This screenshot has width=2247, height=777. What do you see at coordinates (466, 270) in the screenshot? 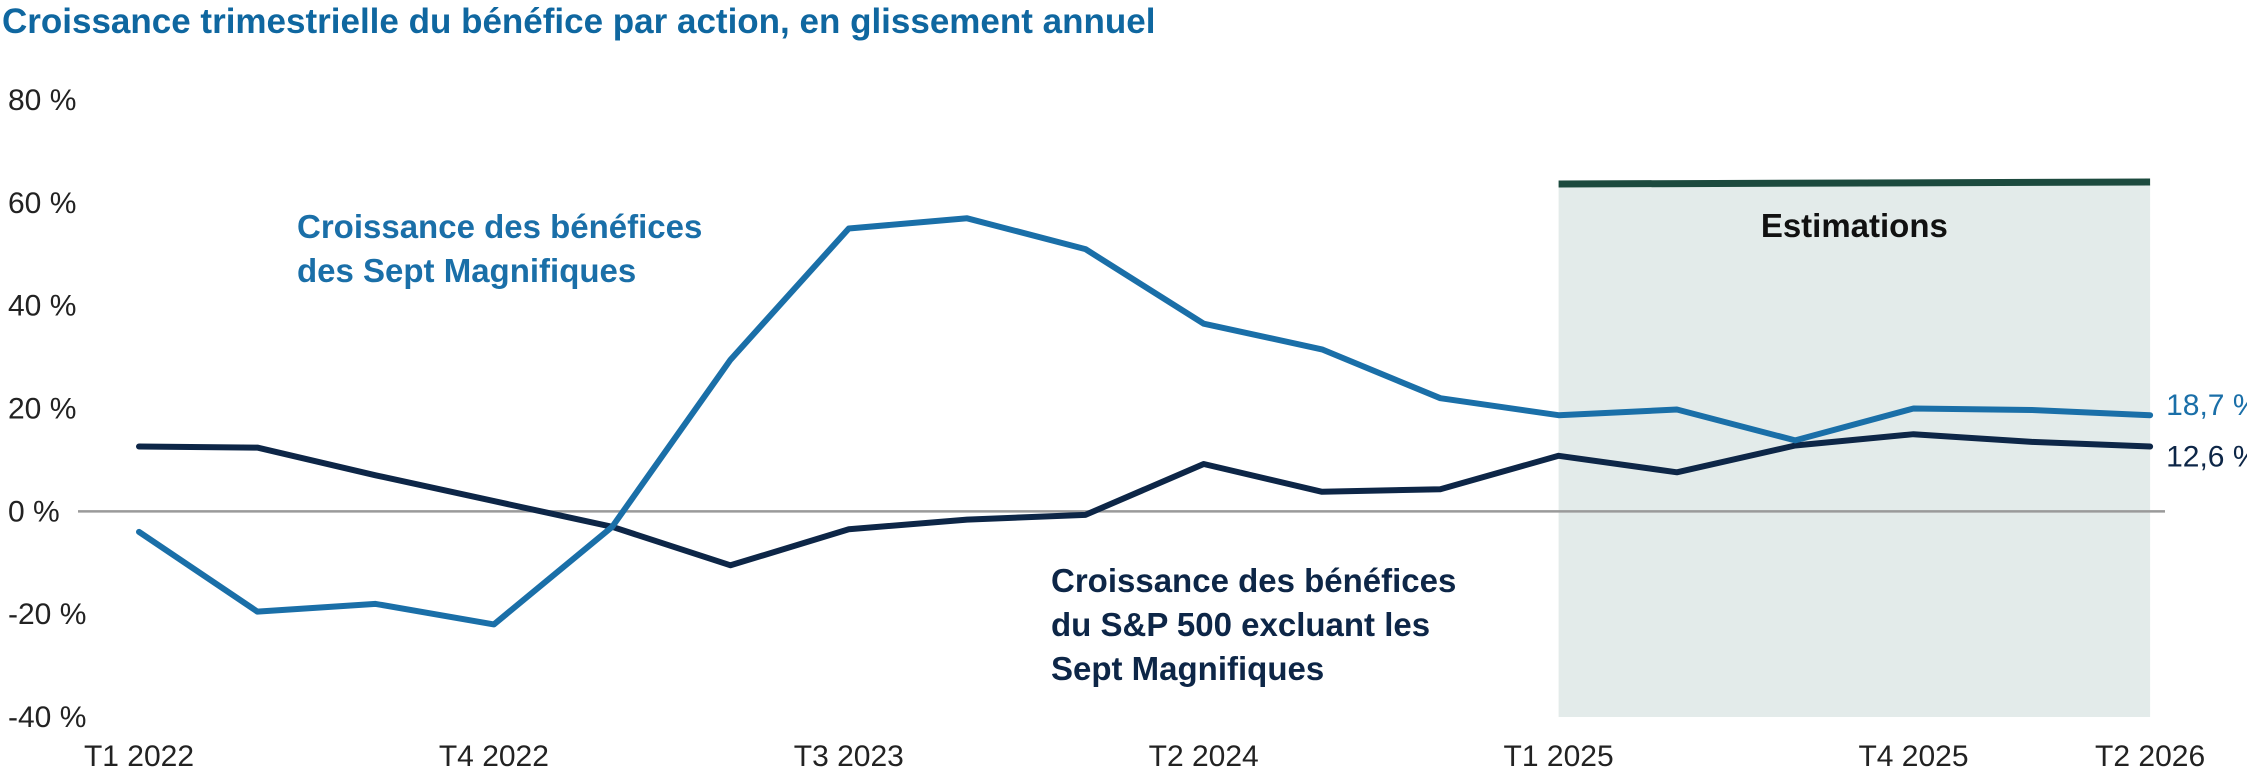
I see `series-label: des Sept Magnifiques` at bounding box center [466, 270].